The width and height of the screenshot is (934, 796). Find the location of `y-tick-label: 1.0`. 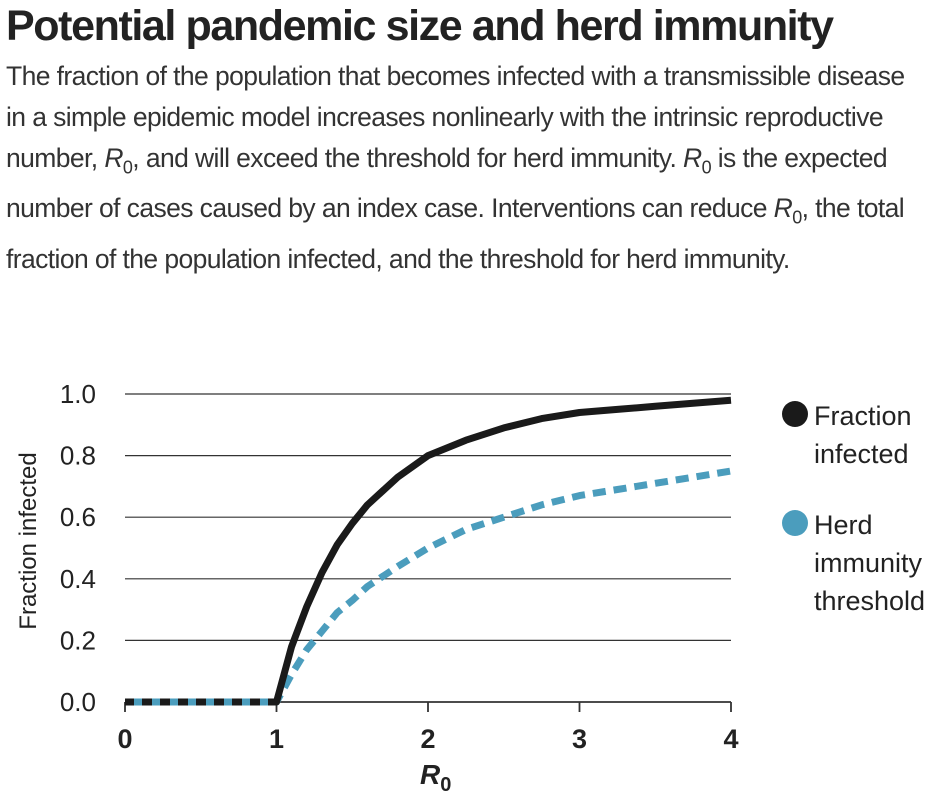

y-tick-label: 1.0 is located at coordinates (78, 394).